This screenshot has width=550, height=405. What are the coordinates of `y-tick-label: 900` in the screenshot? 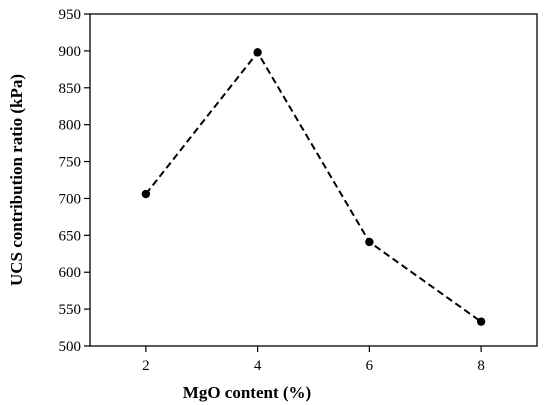 It's located at (70, 52).